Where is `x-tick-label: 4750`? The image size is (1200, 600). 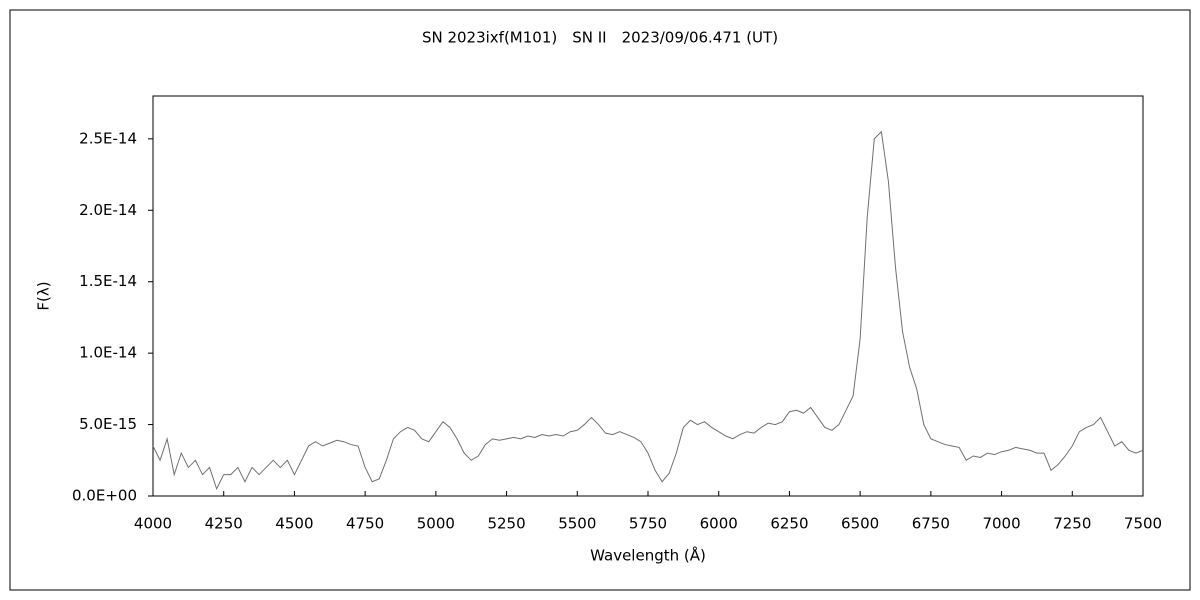 x-tick-label: 4750 is located at coordinates (365, 524).